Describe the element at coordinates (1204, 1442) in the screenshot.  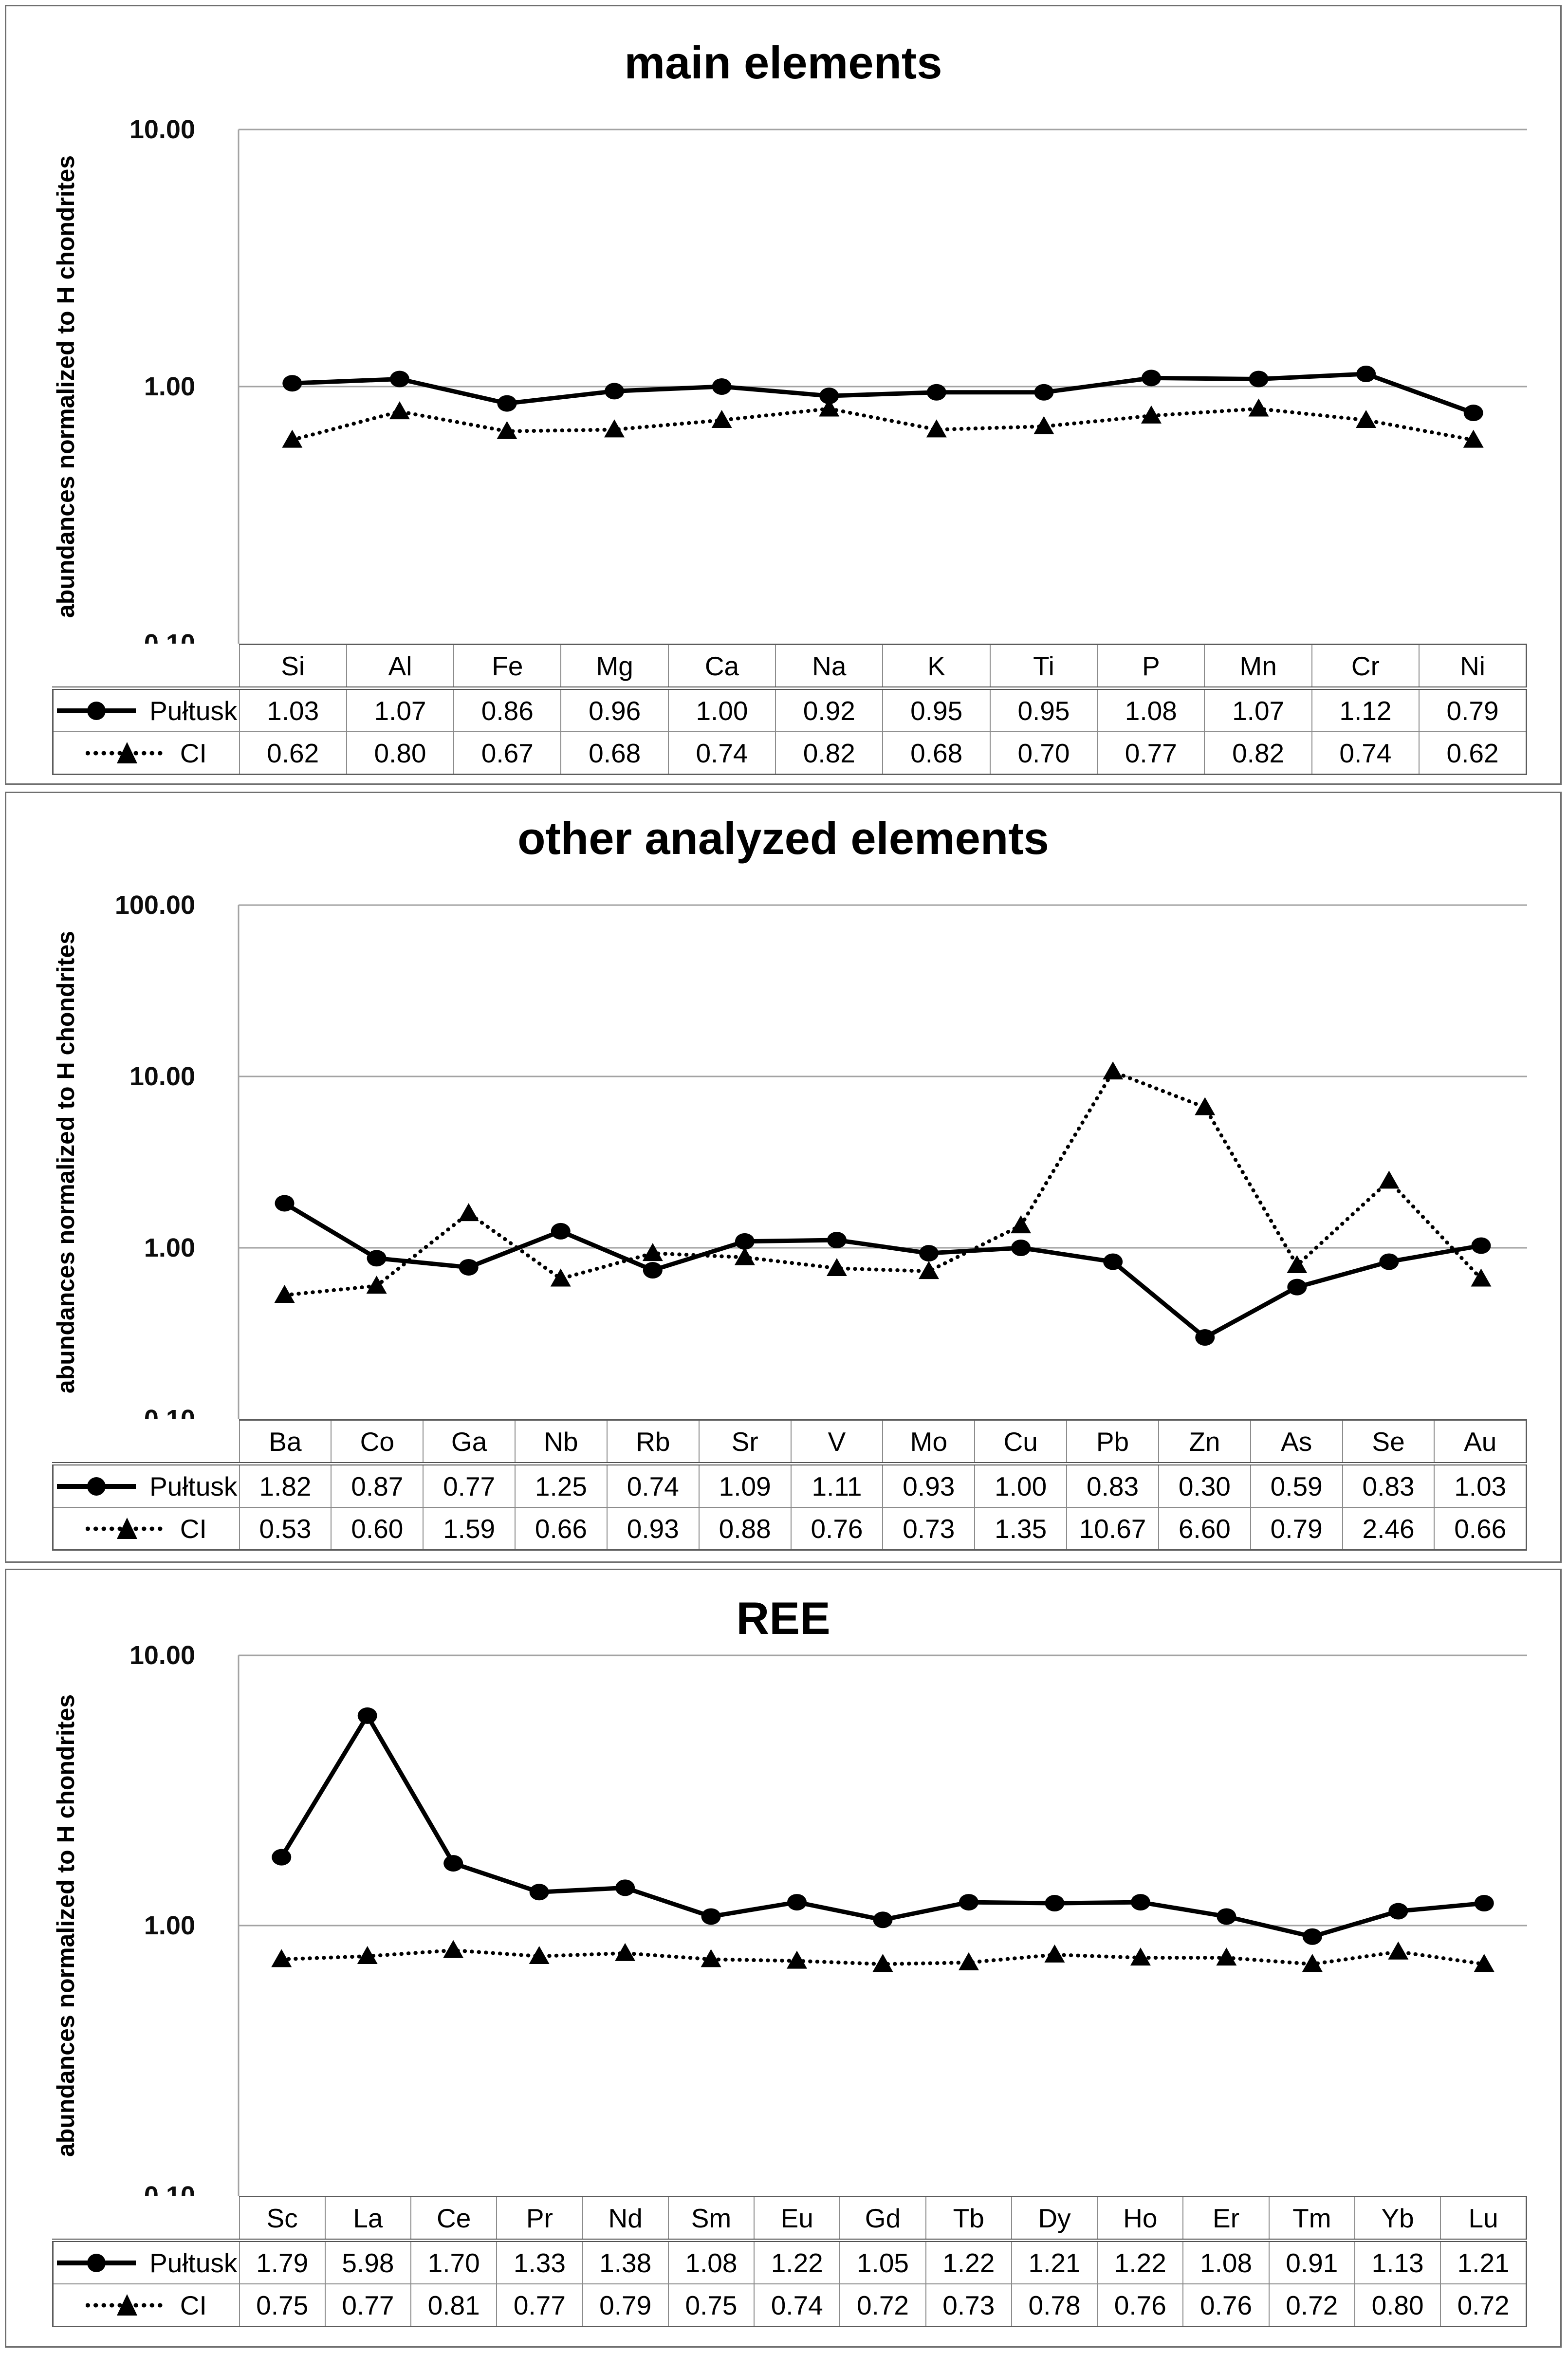
I see `element-header-cell: Zn` at that location.